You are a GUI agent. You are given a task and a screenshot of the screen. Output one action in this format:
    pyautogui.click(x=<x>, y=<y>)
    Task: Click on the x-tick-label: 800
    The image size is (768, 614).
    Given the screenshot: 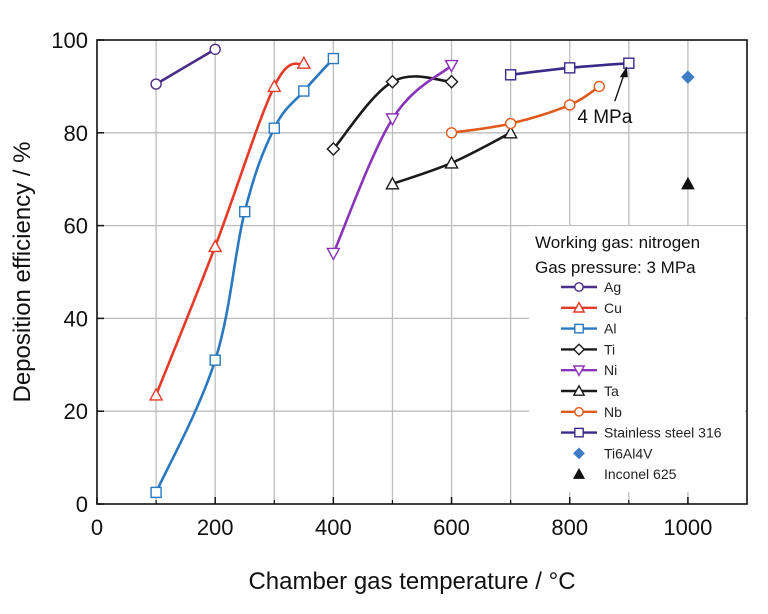 What is the action you would take?
    pyautogui.click(x=569, y=527)
    